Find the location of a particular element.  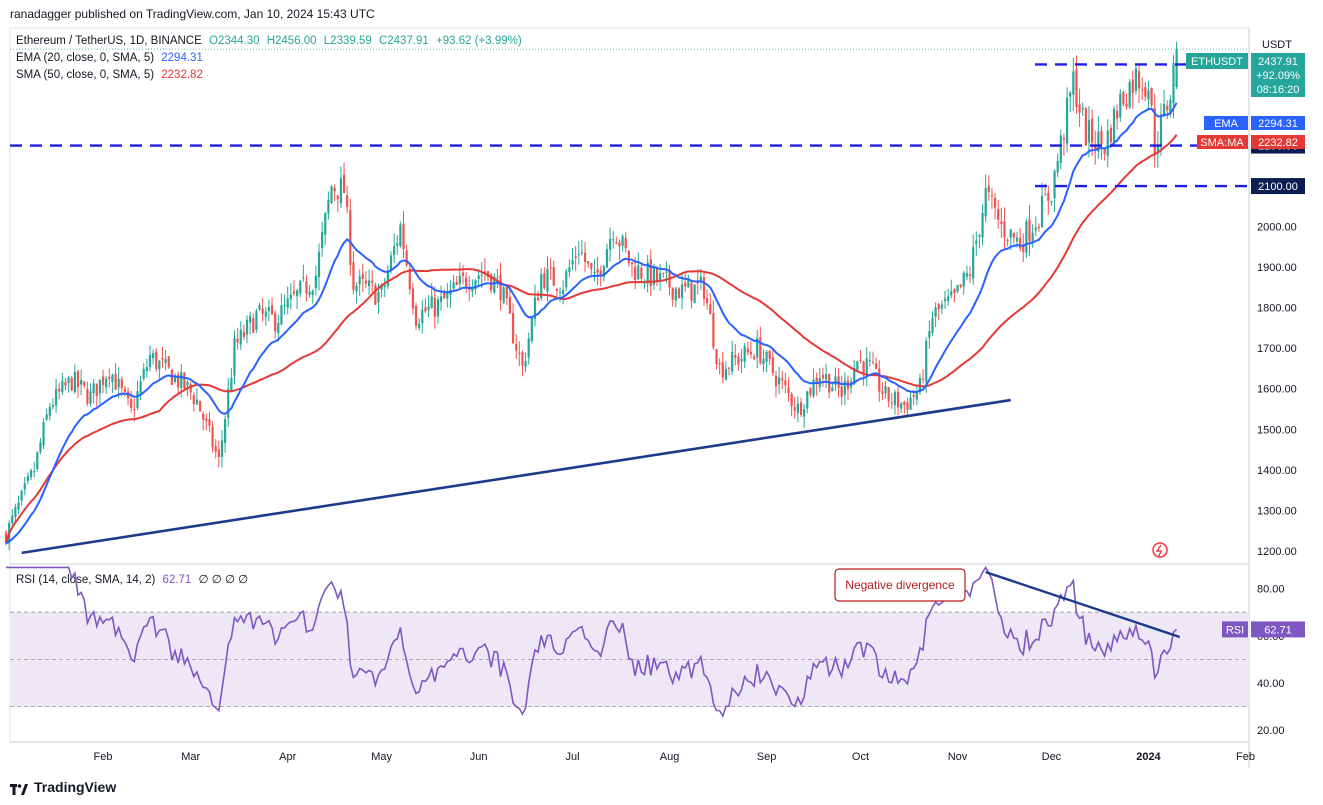

sma-value-label: 2232.82 is located at coordinates (1278, 143).